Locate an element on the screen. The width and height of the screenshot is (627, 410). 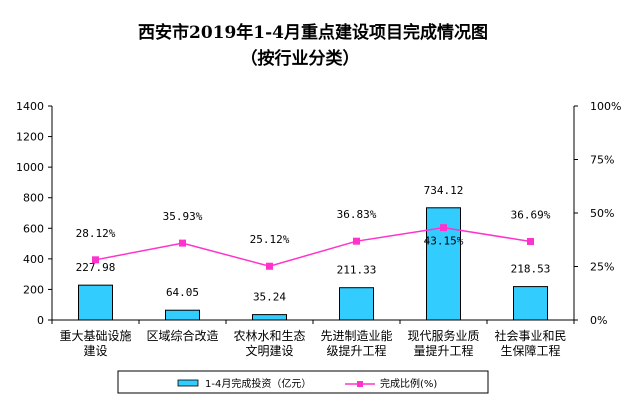
y-left-tick-label: 800 is located at coordinates (33, 198).